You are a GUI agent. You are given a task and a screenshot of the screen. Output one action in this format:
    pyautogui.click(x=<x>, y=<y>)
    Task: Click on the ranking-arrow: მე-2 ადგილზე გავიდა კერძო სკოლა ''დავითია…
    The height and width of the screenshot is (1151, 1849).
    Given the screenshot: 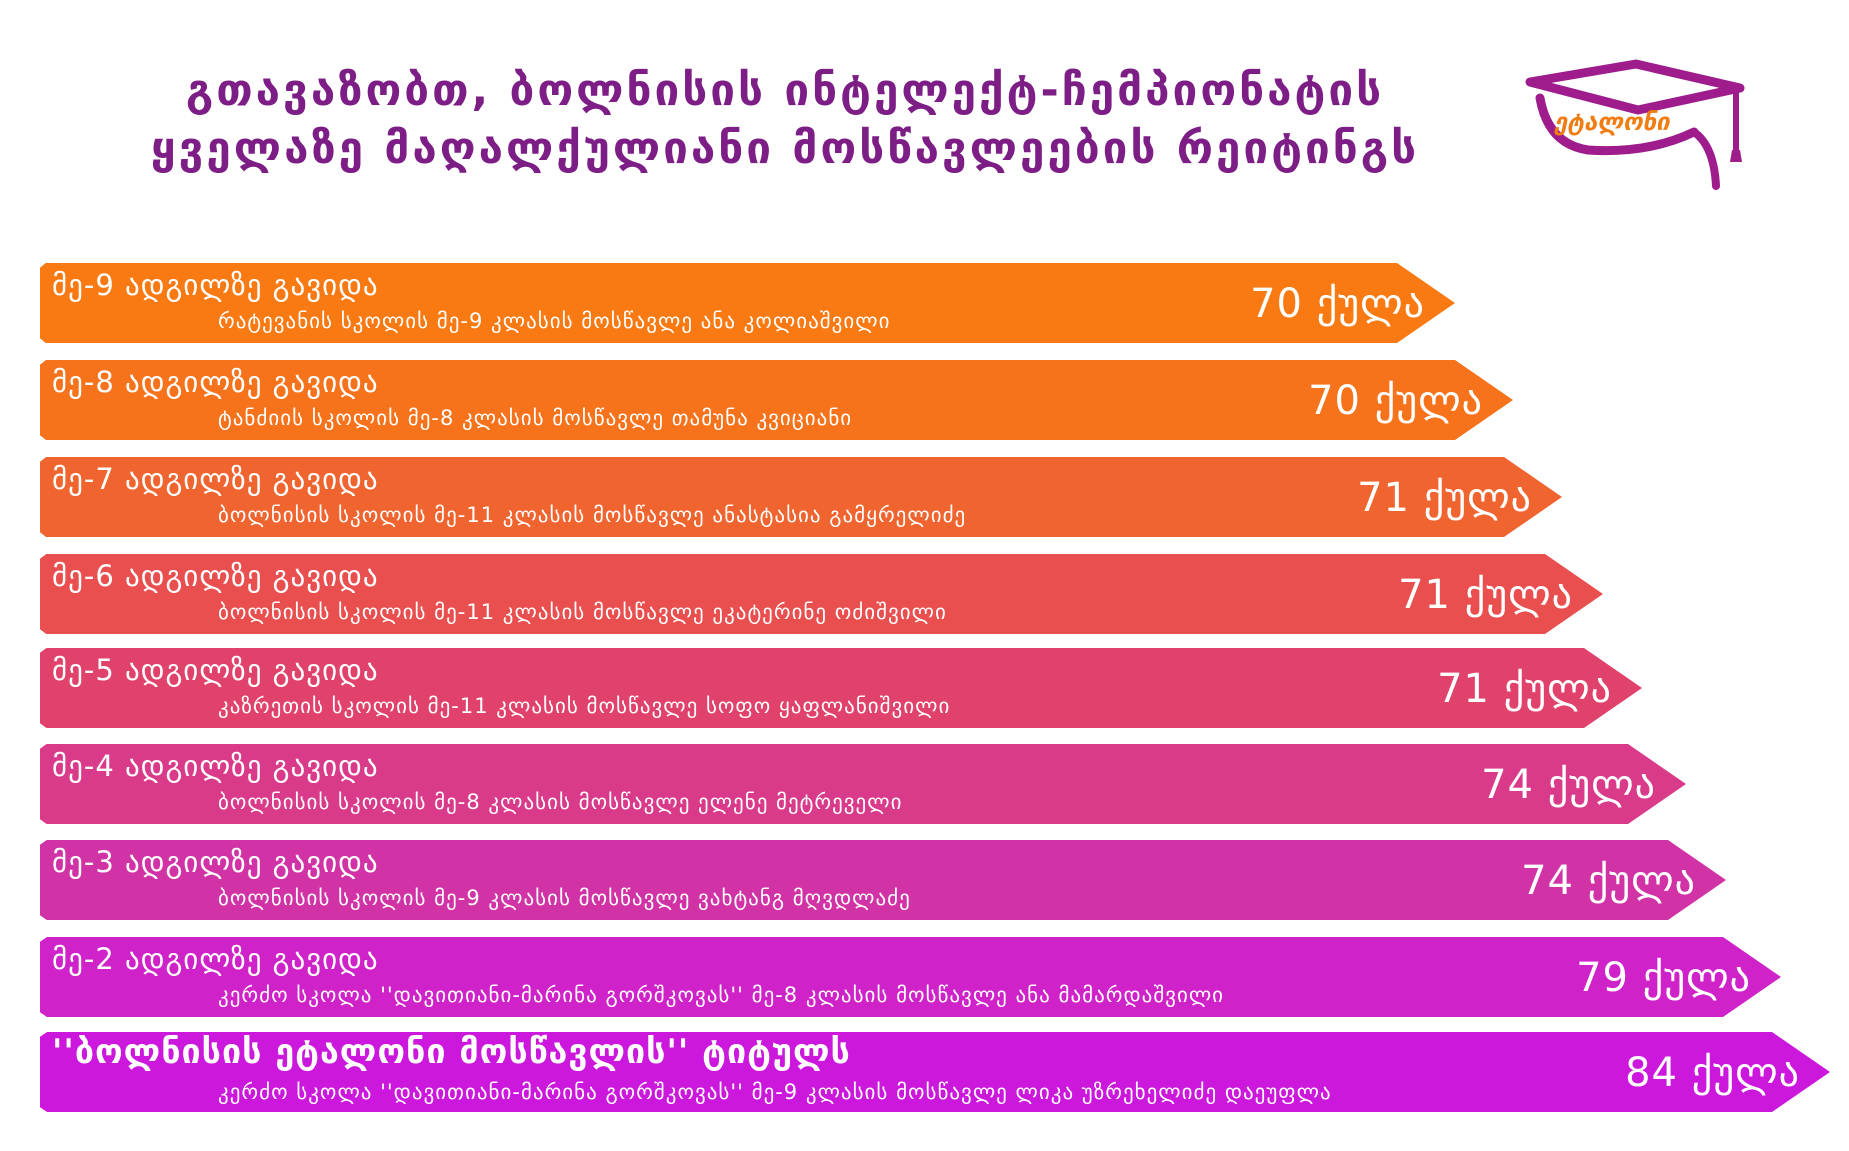 What is the action you would take?
    pyautogui.click(x=910, y=977)
    